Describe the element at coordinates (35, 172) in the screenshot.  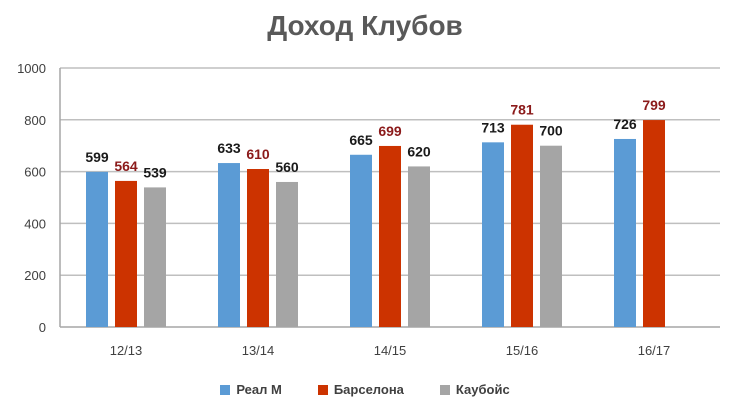
I see `y-tick-label: 600` at that location.